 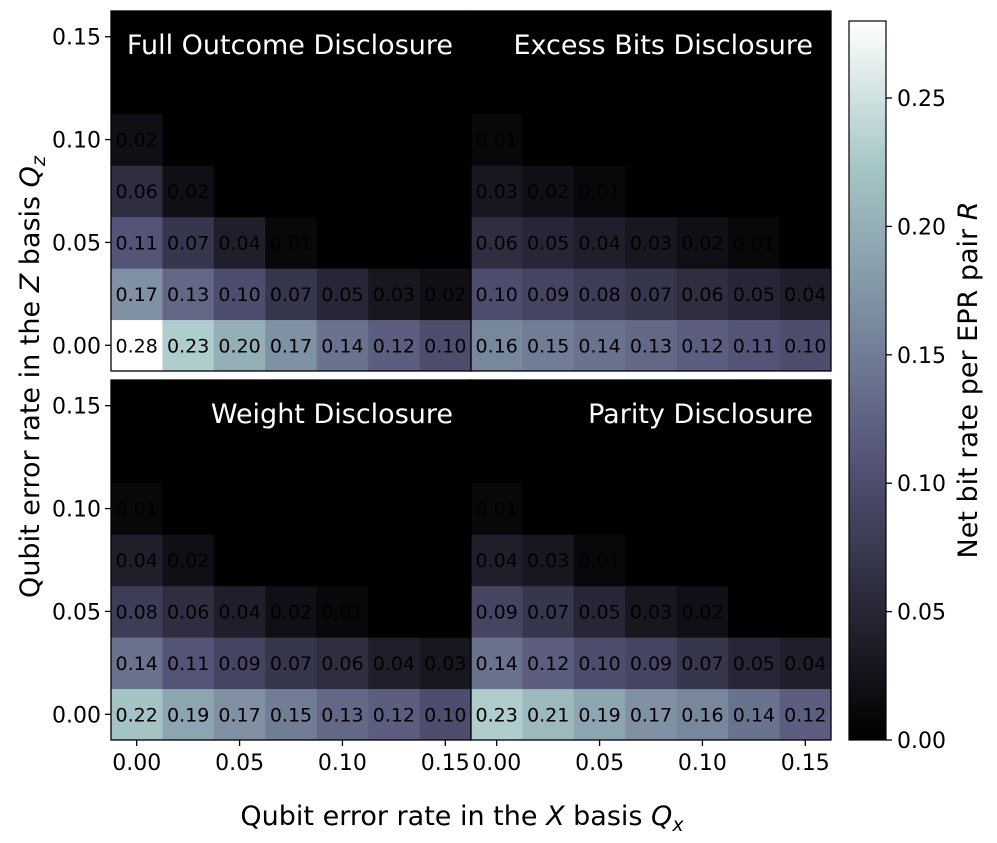 What do you see at coordinates (342, 763) in the screenshot?
I see `x-tick-label: 0.10` at bounding box center [342, 763].